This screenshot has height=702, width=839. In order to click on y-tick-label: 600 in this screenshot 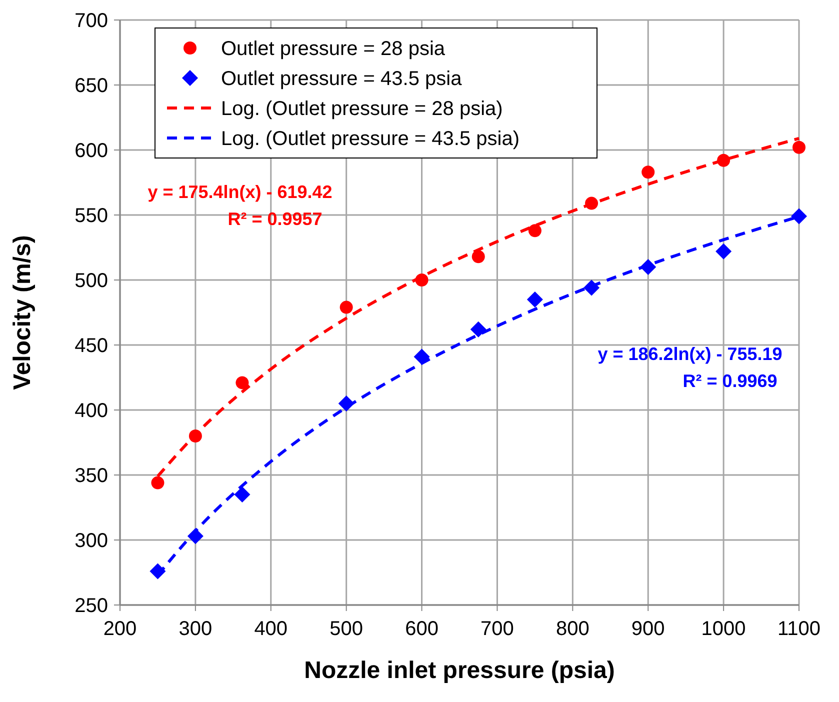, I will do `click(91, 151)`.